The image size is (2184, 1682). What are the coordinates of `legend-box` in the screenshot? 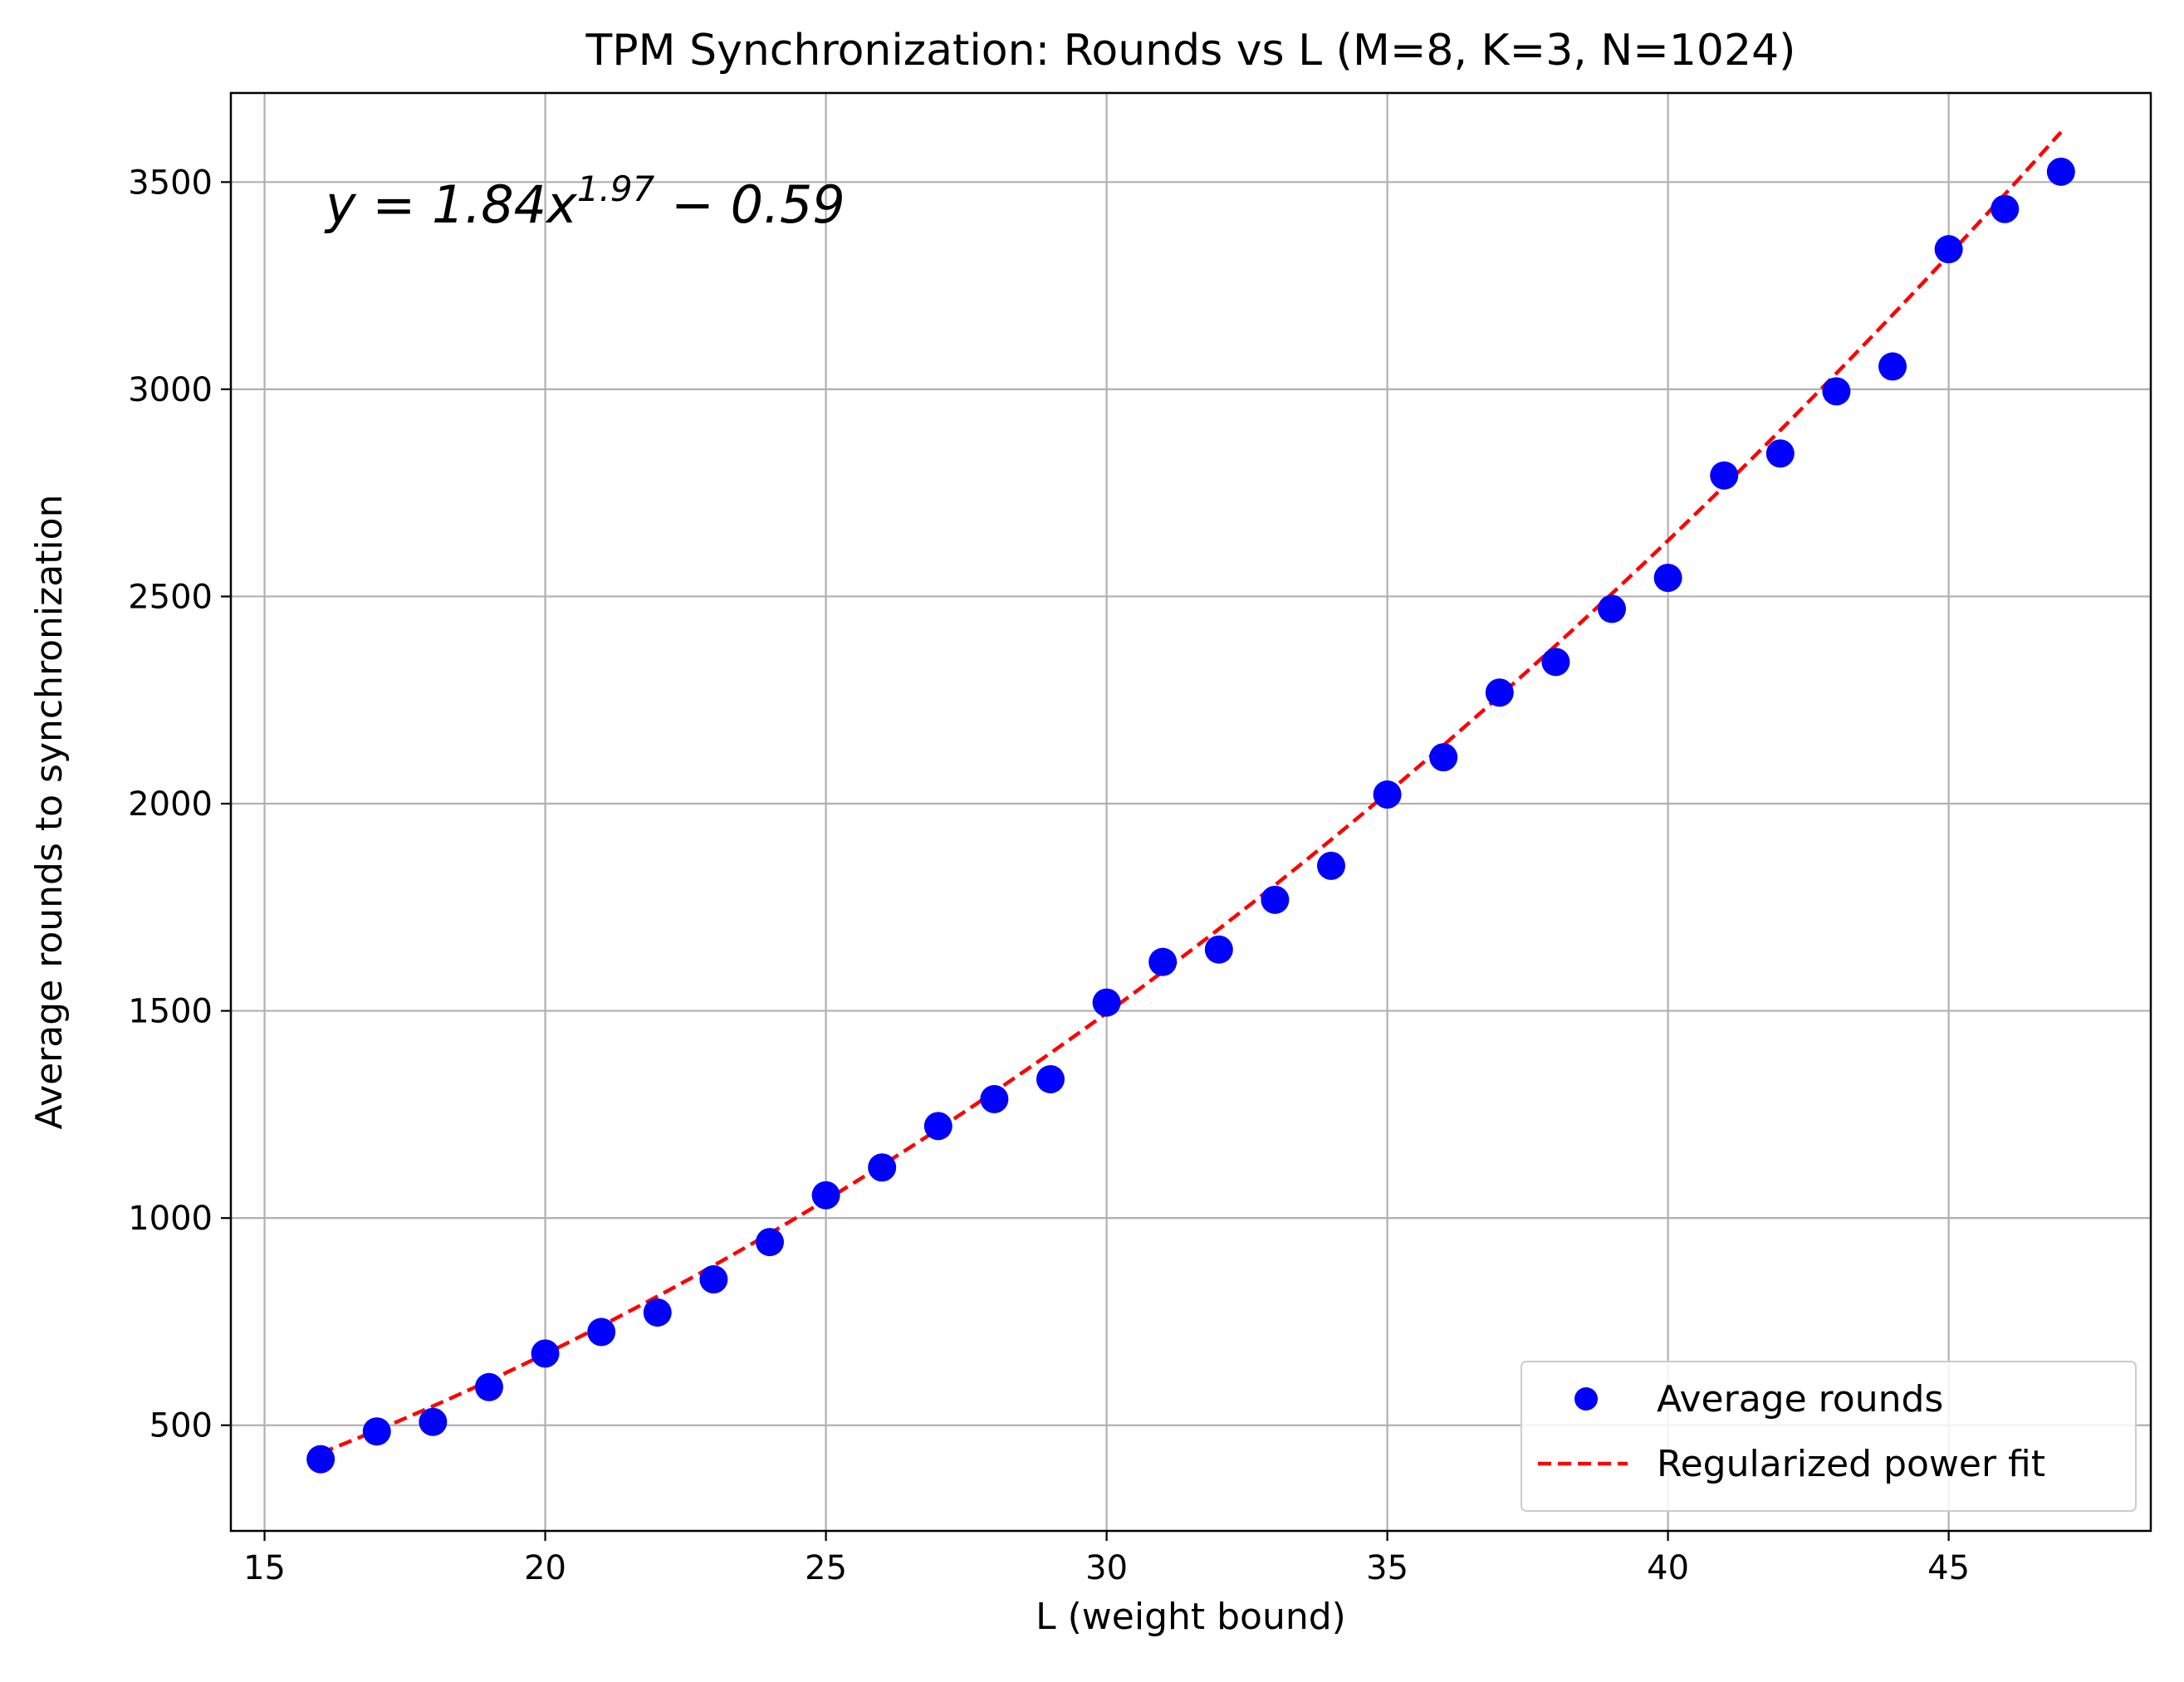 It's located at (1828, 1437).